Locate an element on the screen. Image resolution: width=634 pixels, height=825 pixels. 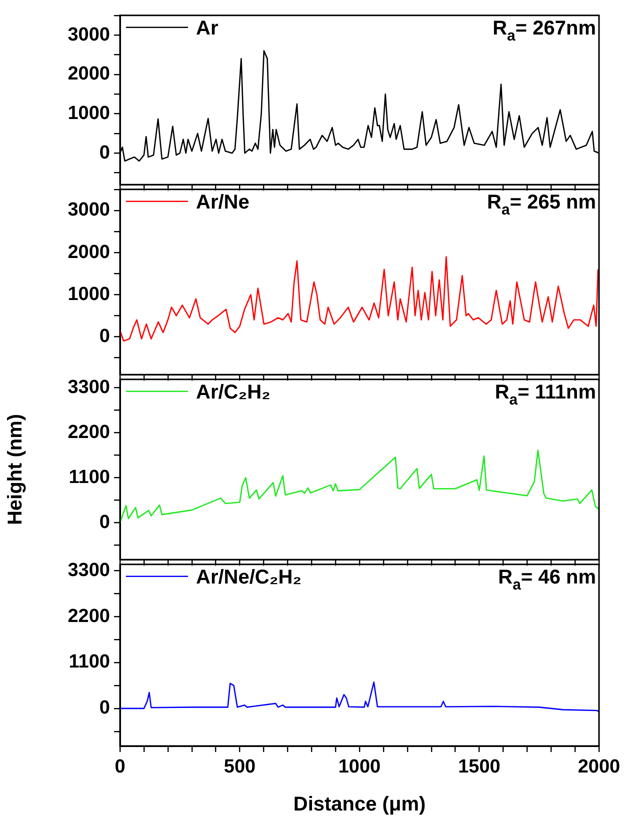
x-tick-label: 1000 is located at coordinates (359, 767).